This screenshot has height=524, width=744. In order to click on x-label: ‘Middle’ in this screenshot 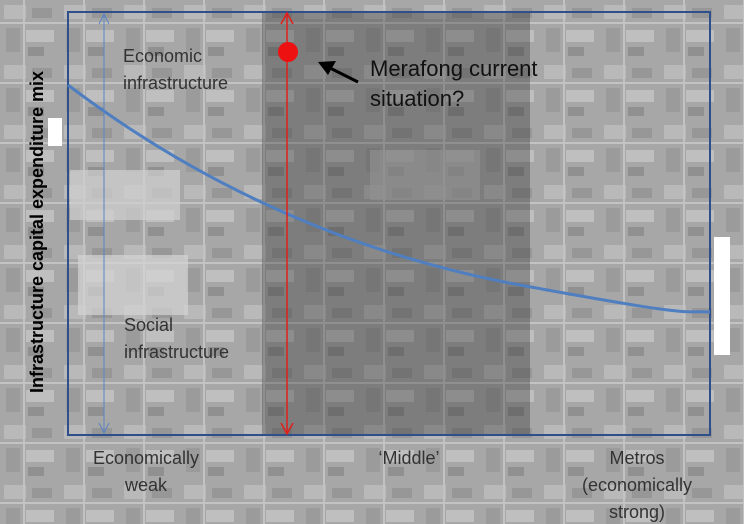, I will do `click(408, 458)`.